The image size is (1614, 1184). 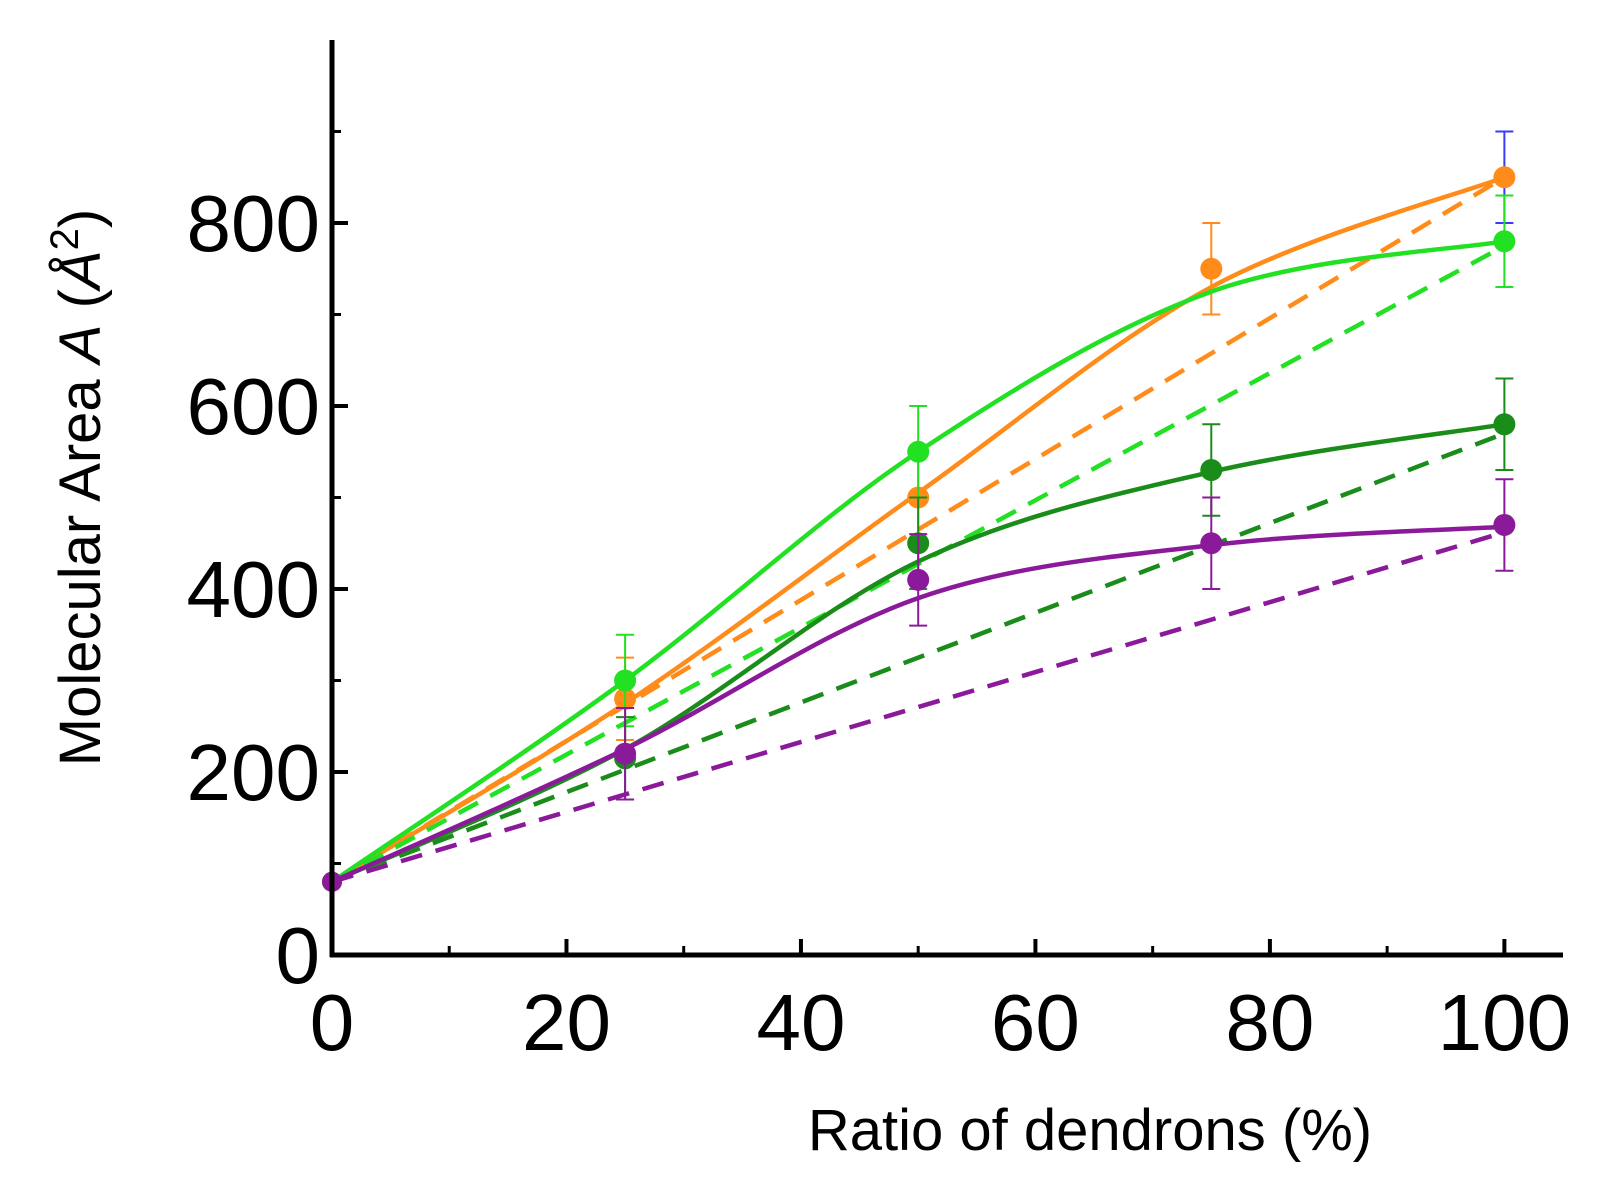 I want to click on x-tick-label: 0, so click(x=332, y=1022).